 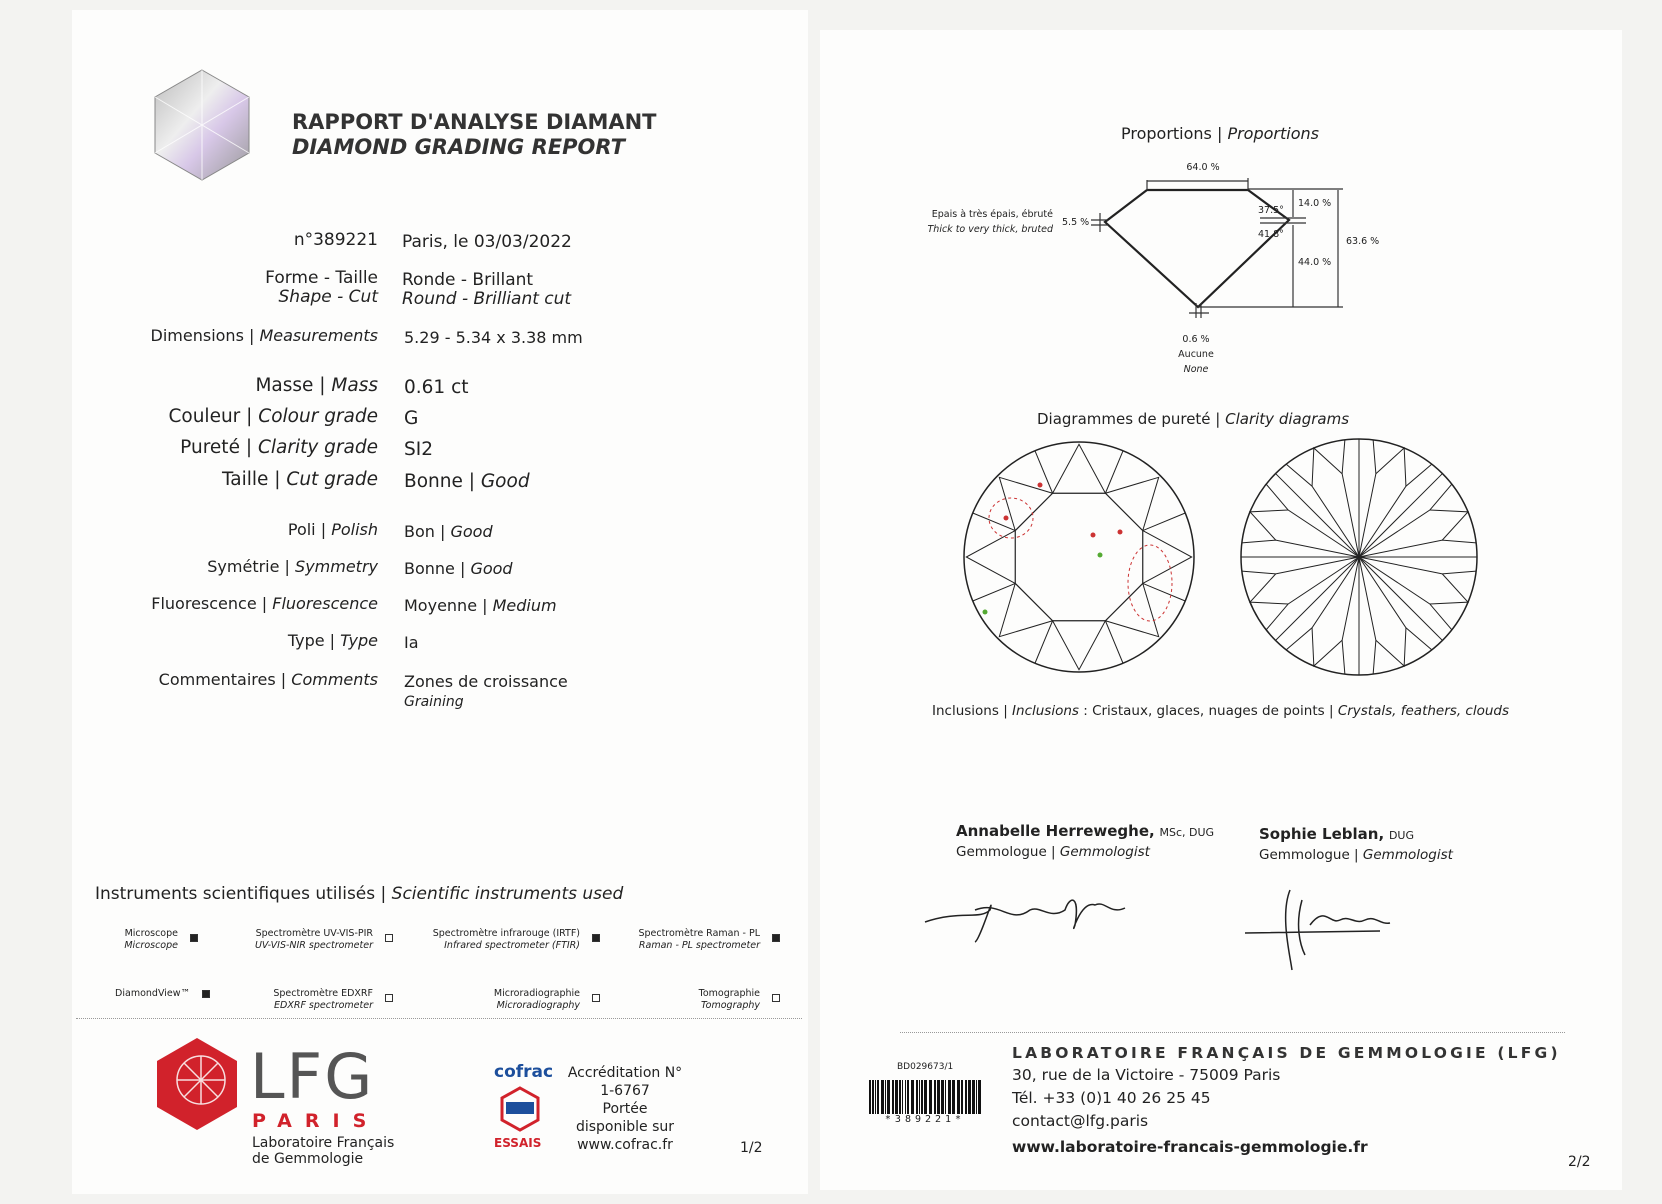 What do you see at coordinates (316, 385) in the screenshot?
I see `field-label: Masse | Mass` at bounding box center [316, 385].